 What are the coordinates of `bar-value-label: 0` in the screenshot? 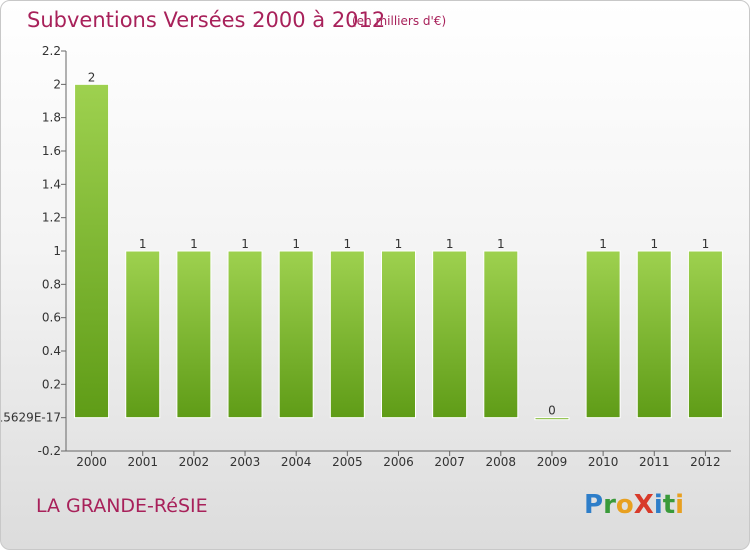 It's located at (552, 411).